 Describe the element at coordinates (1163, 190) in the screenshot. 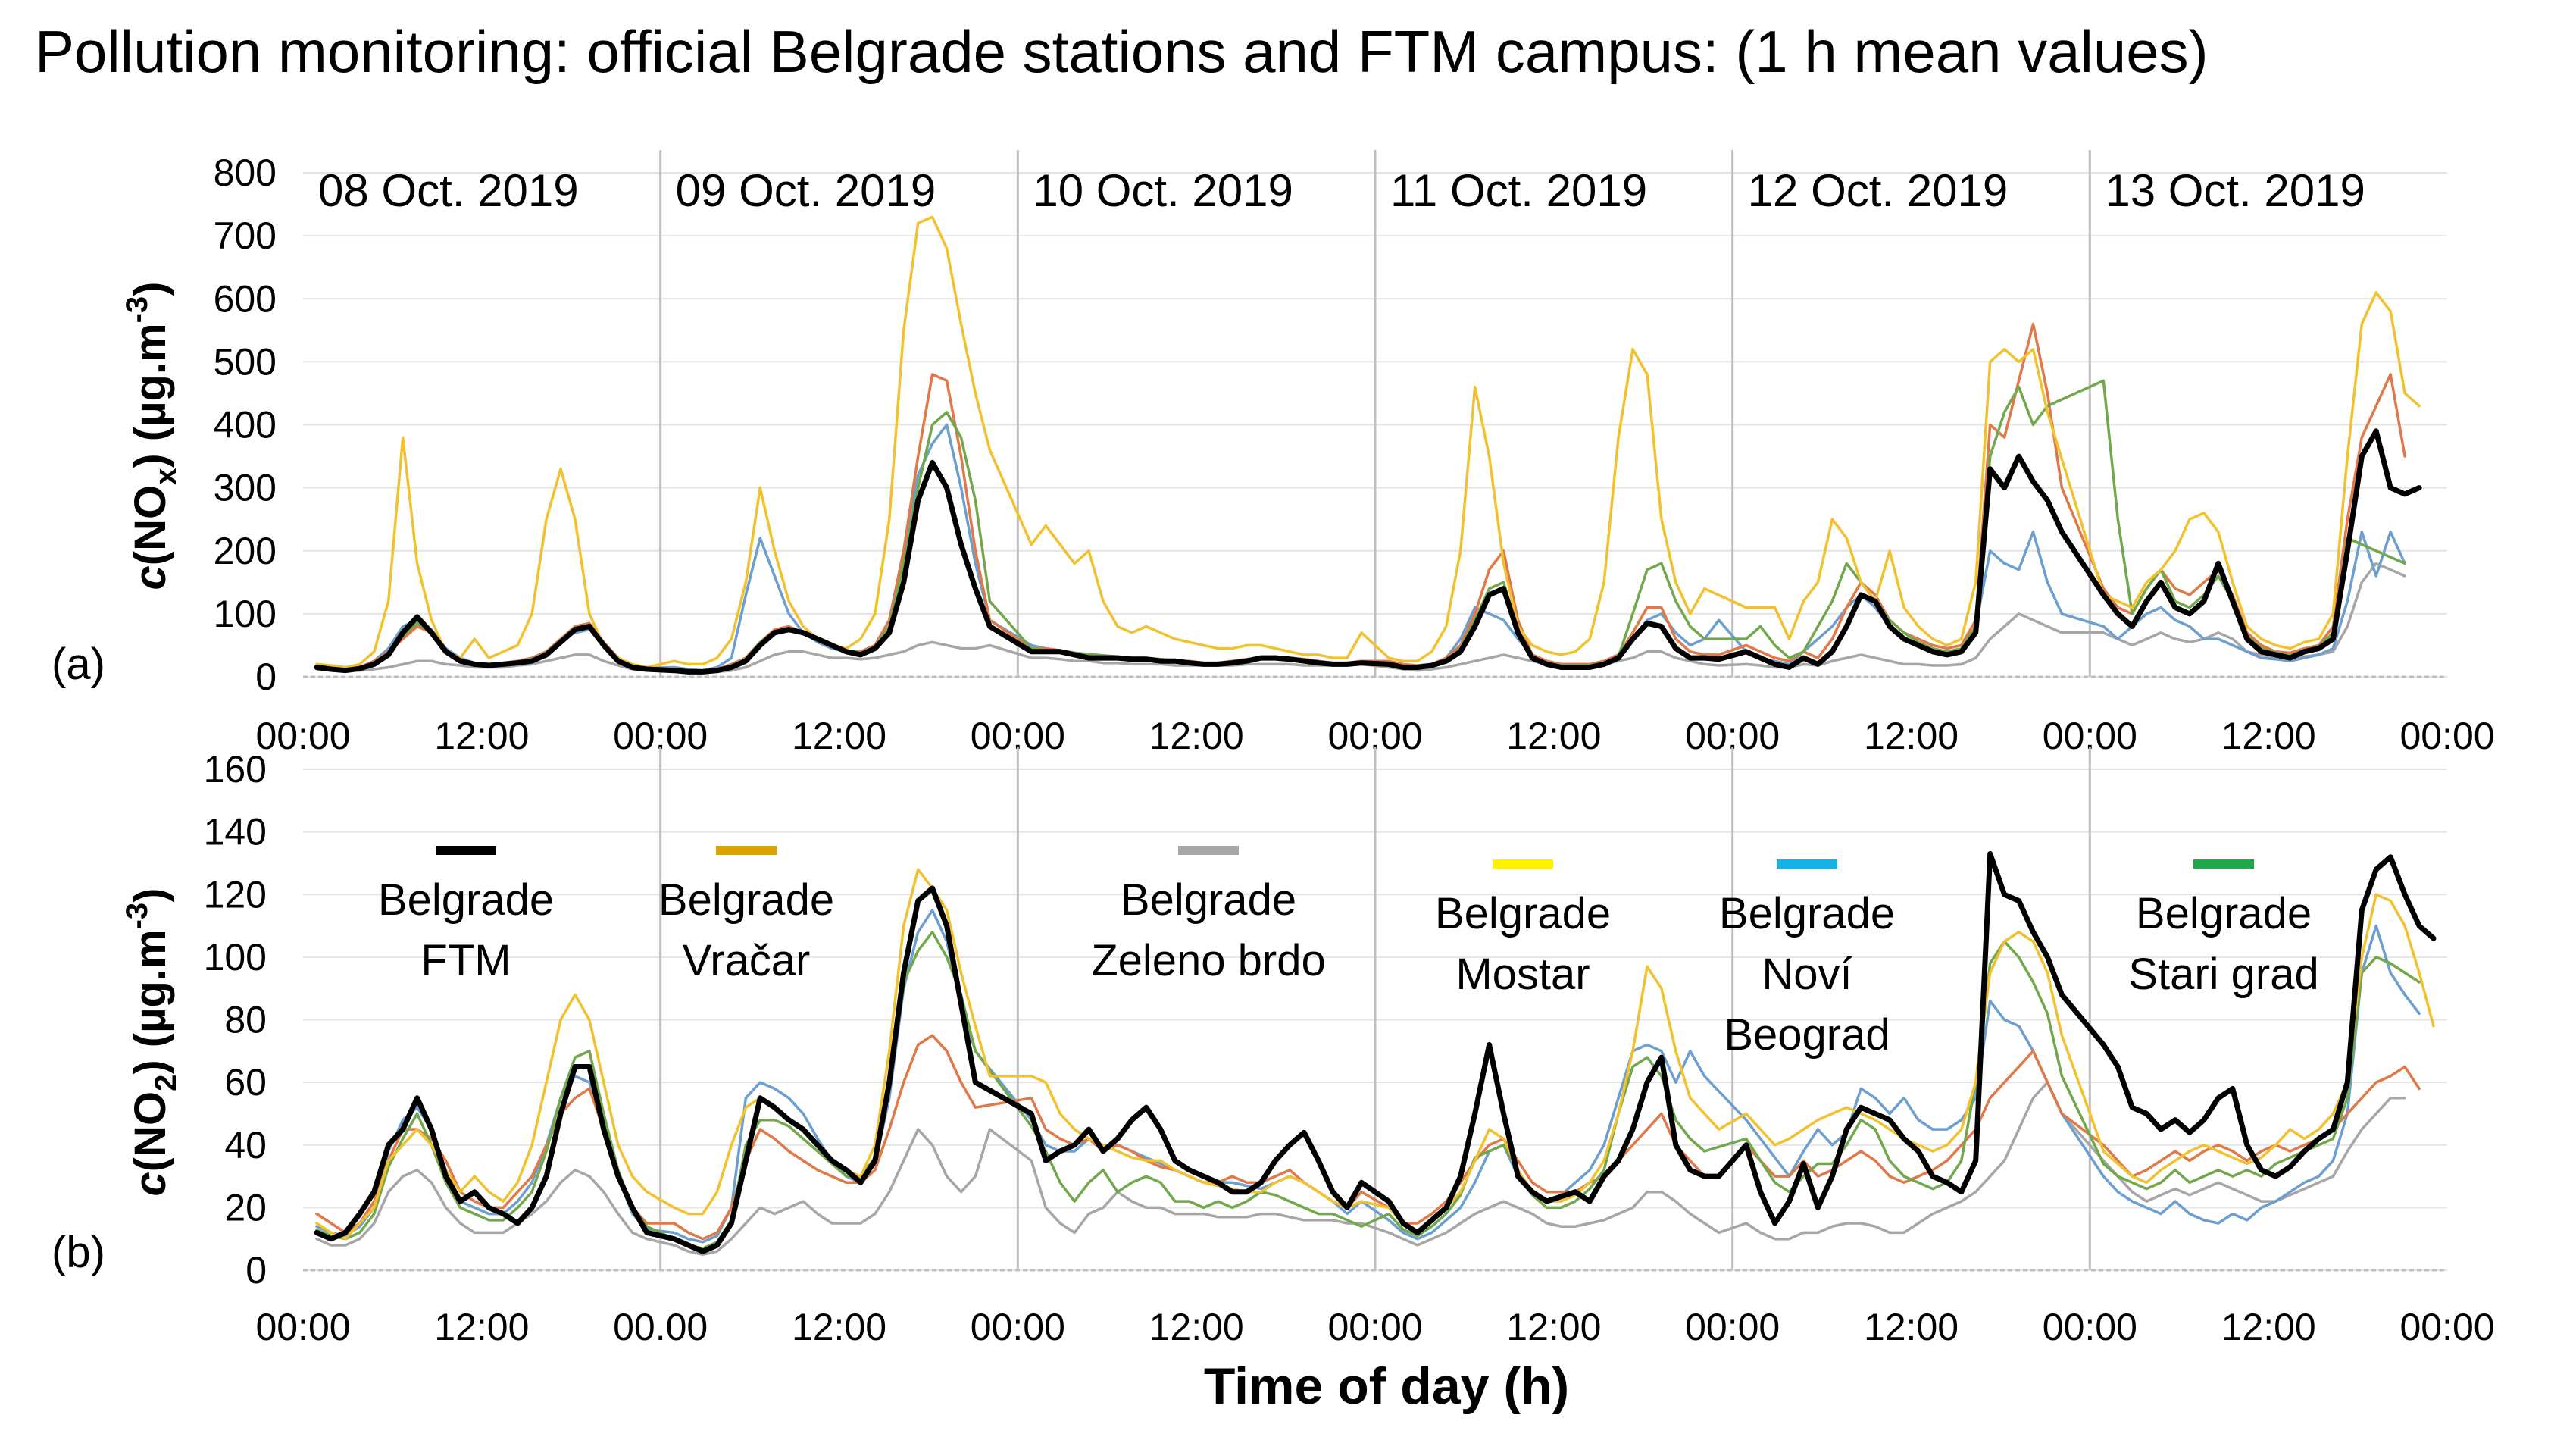

I see `day-label: 10 Oct. 2019` at that location.